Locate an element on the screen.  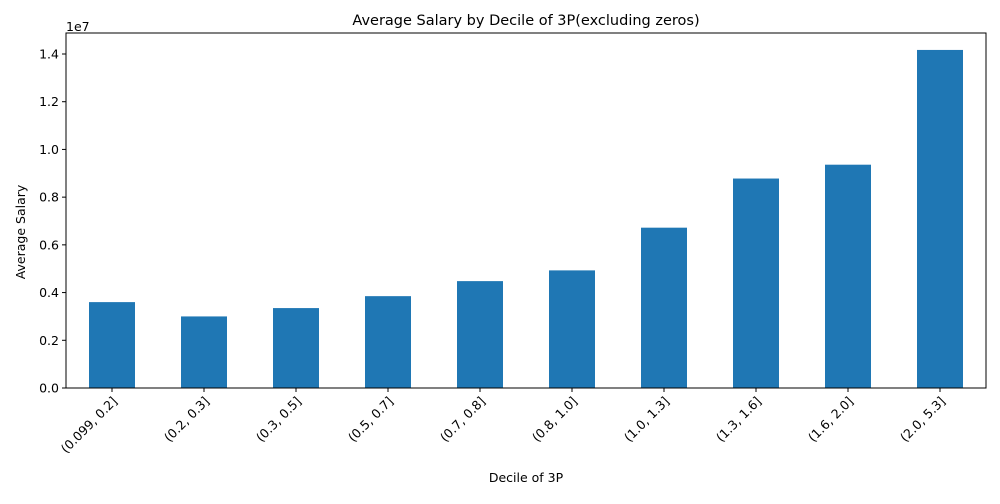
x-tick-label-3: (0.5, 0.7] is located at coordinates (370, 419).